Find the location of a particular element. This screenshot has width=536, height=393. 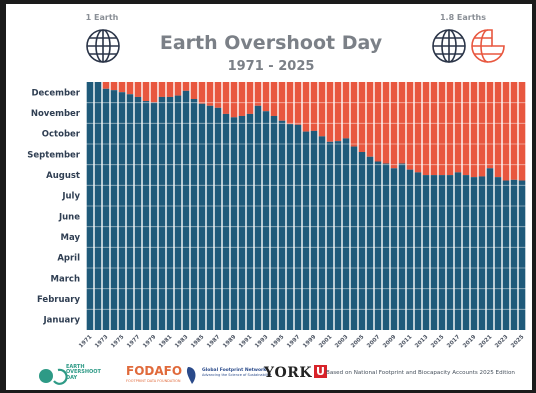

x-tick-label: 1989 is located at coordinates (229, 341).